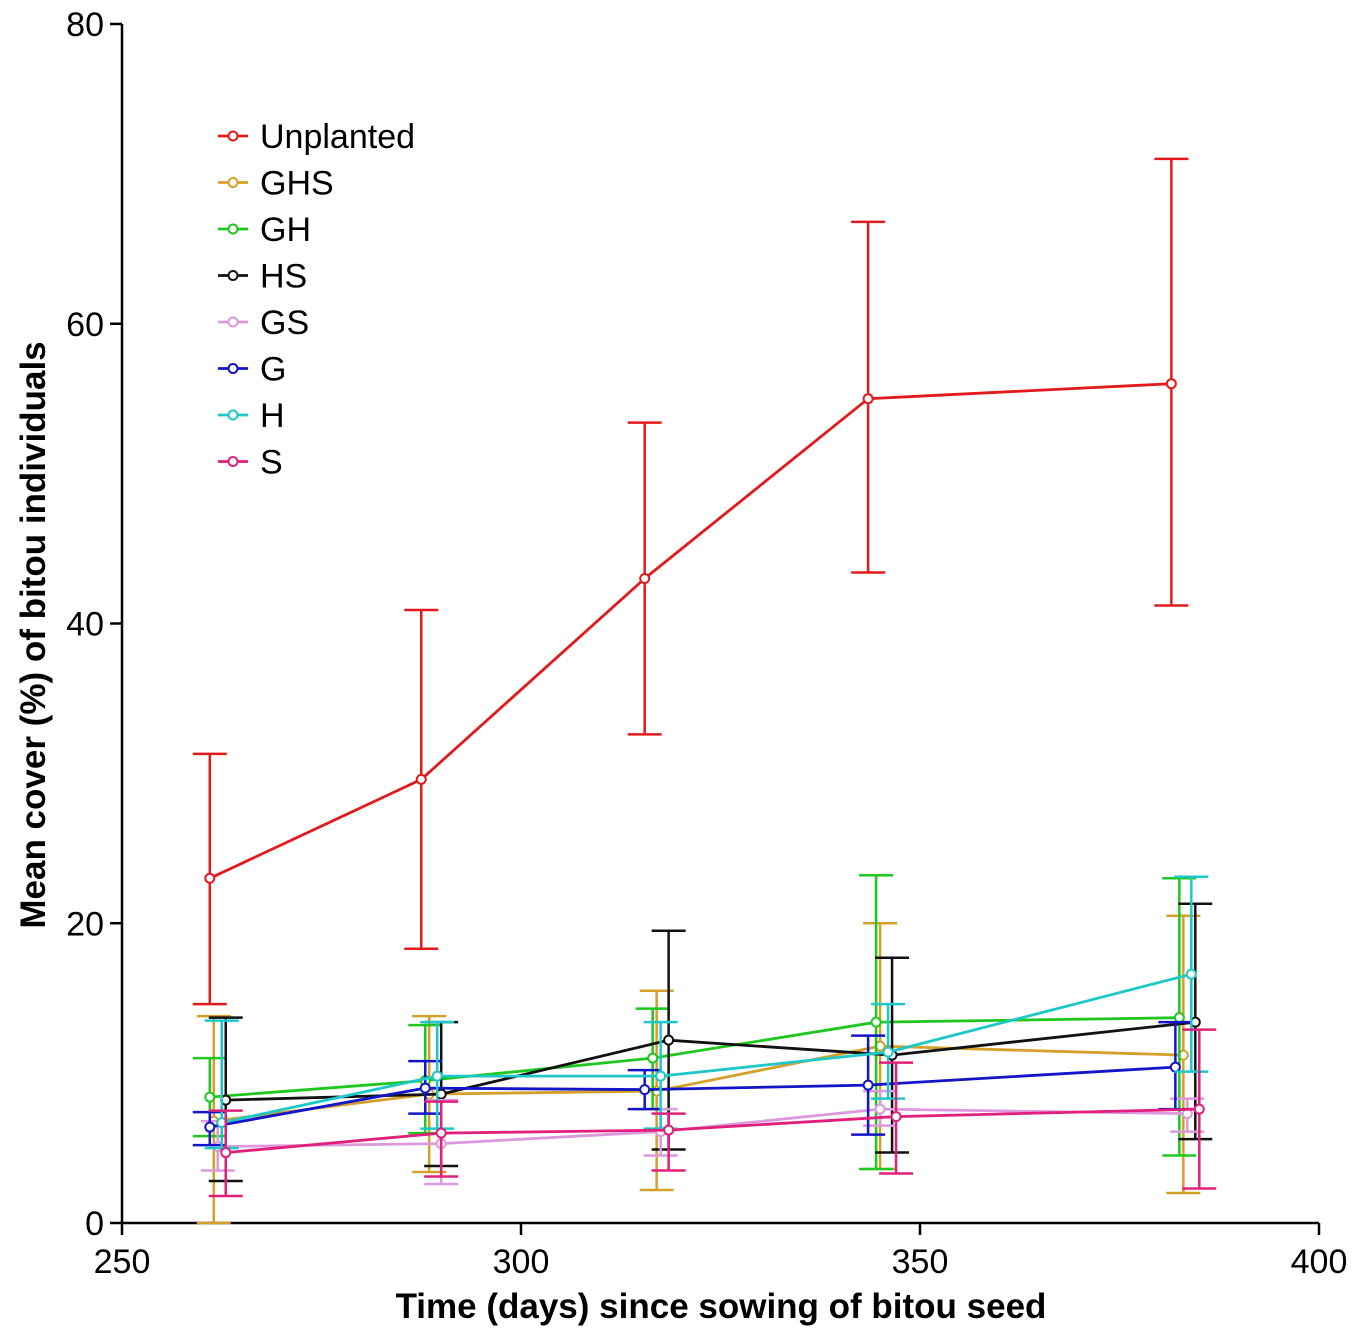 This screenshot has width=1367, height=1332. Describe the element at coordinates (272, 416) in the screenshot. I see `legend-label: H` at that location.